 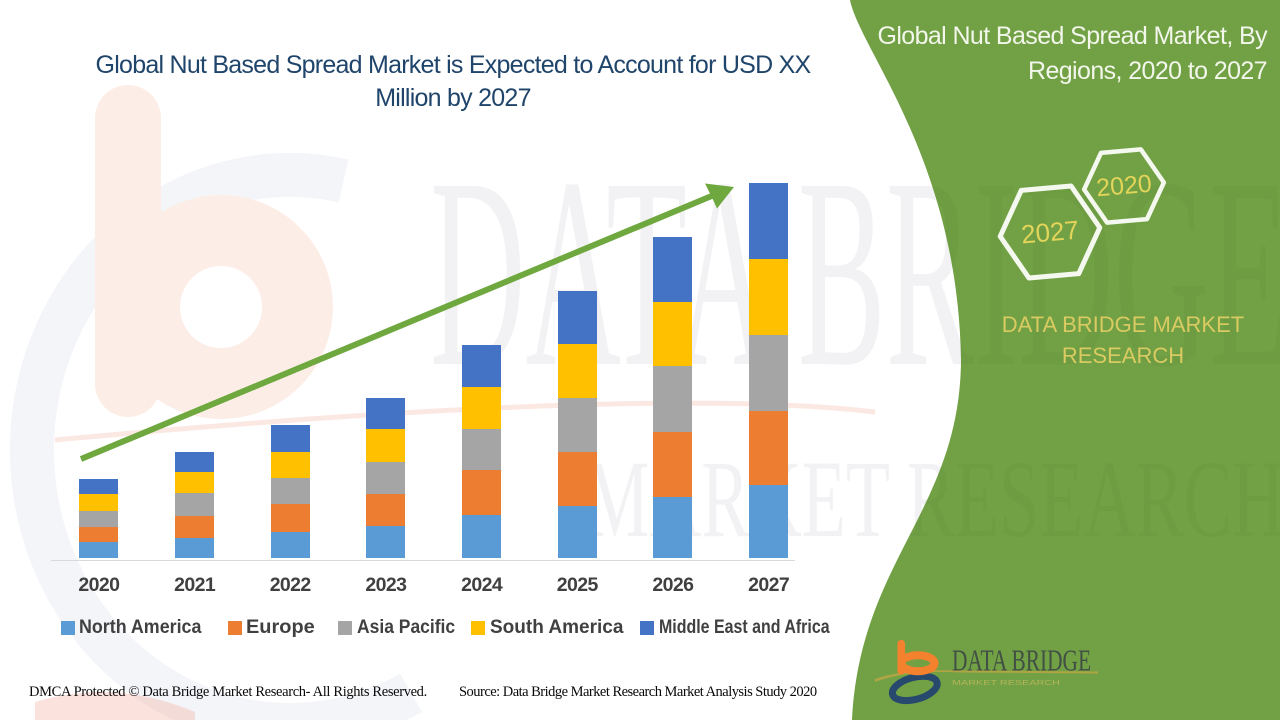 I want to click on svg-text: 2027, so click(x=1050, y=232).